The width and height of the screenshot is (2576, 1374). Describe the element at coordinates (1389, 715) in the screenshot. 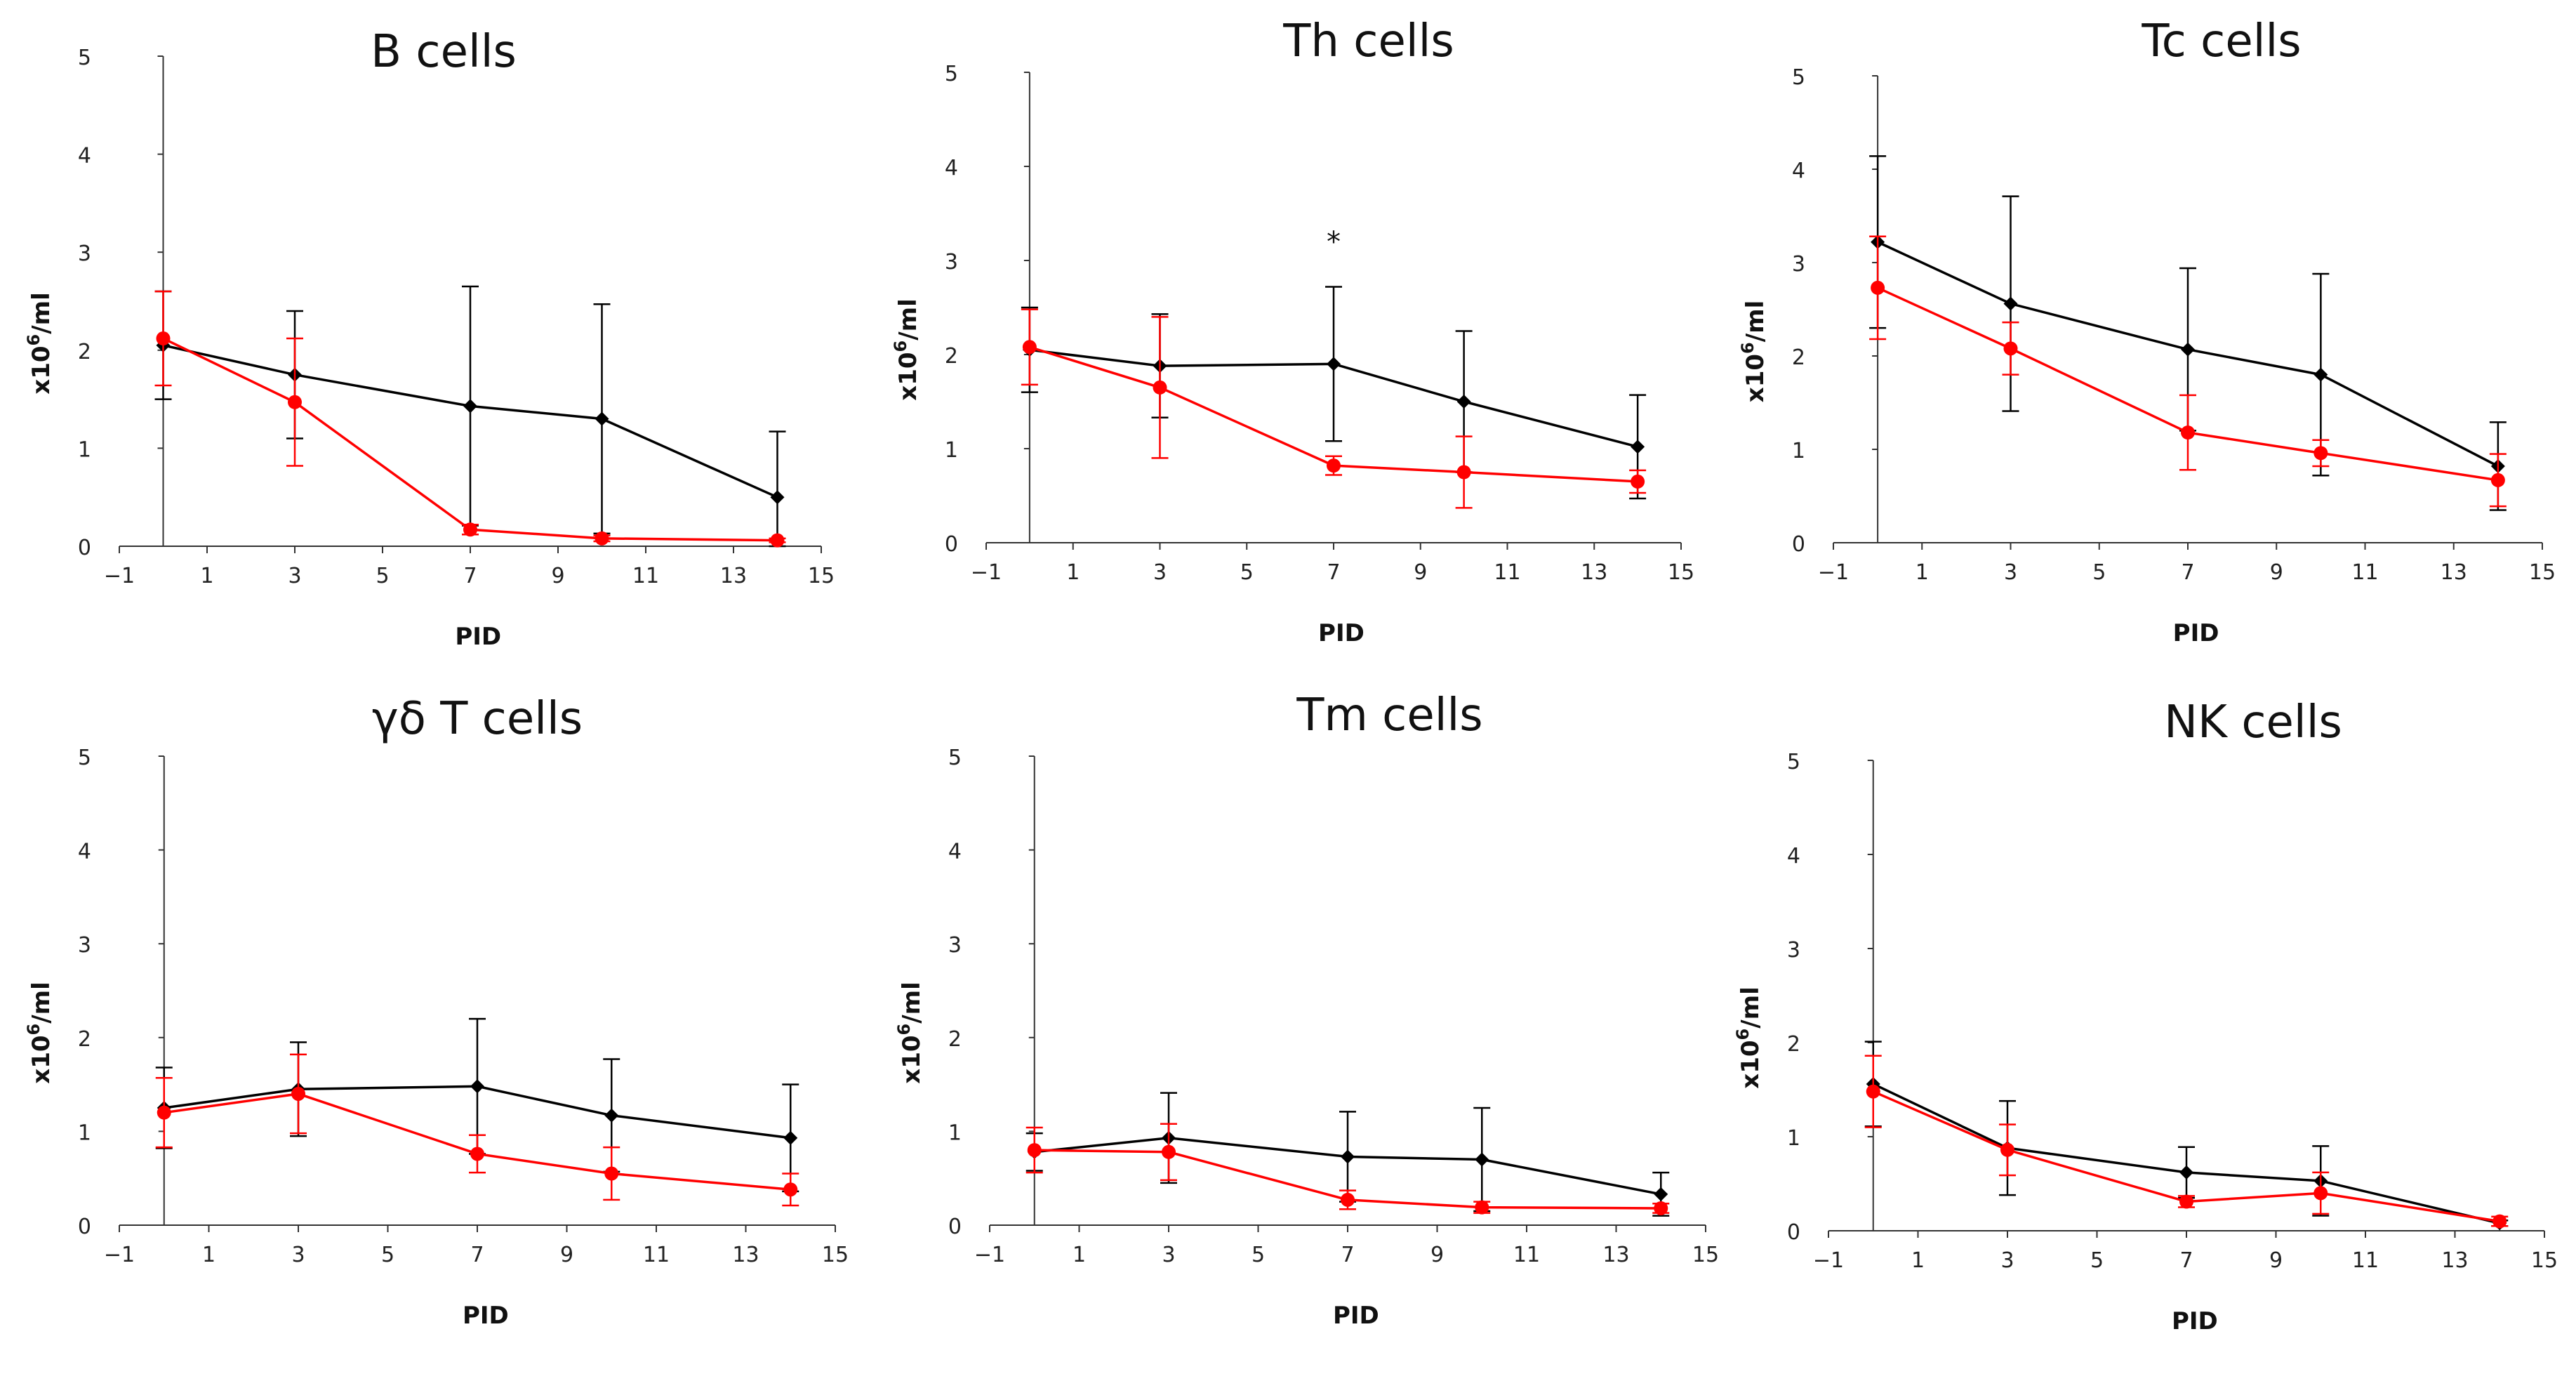

I see `panel-title: Tm cells` at that location.